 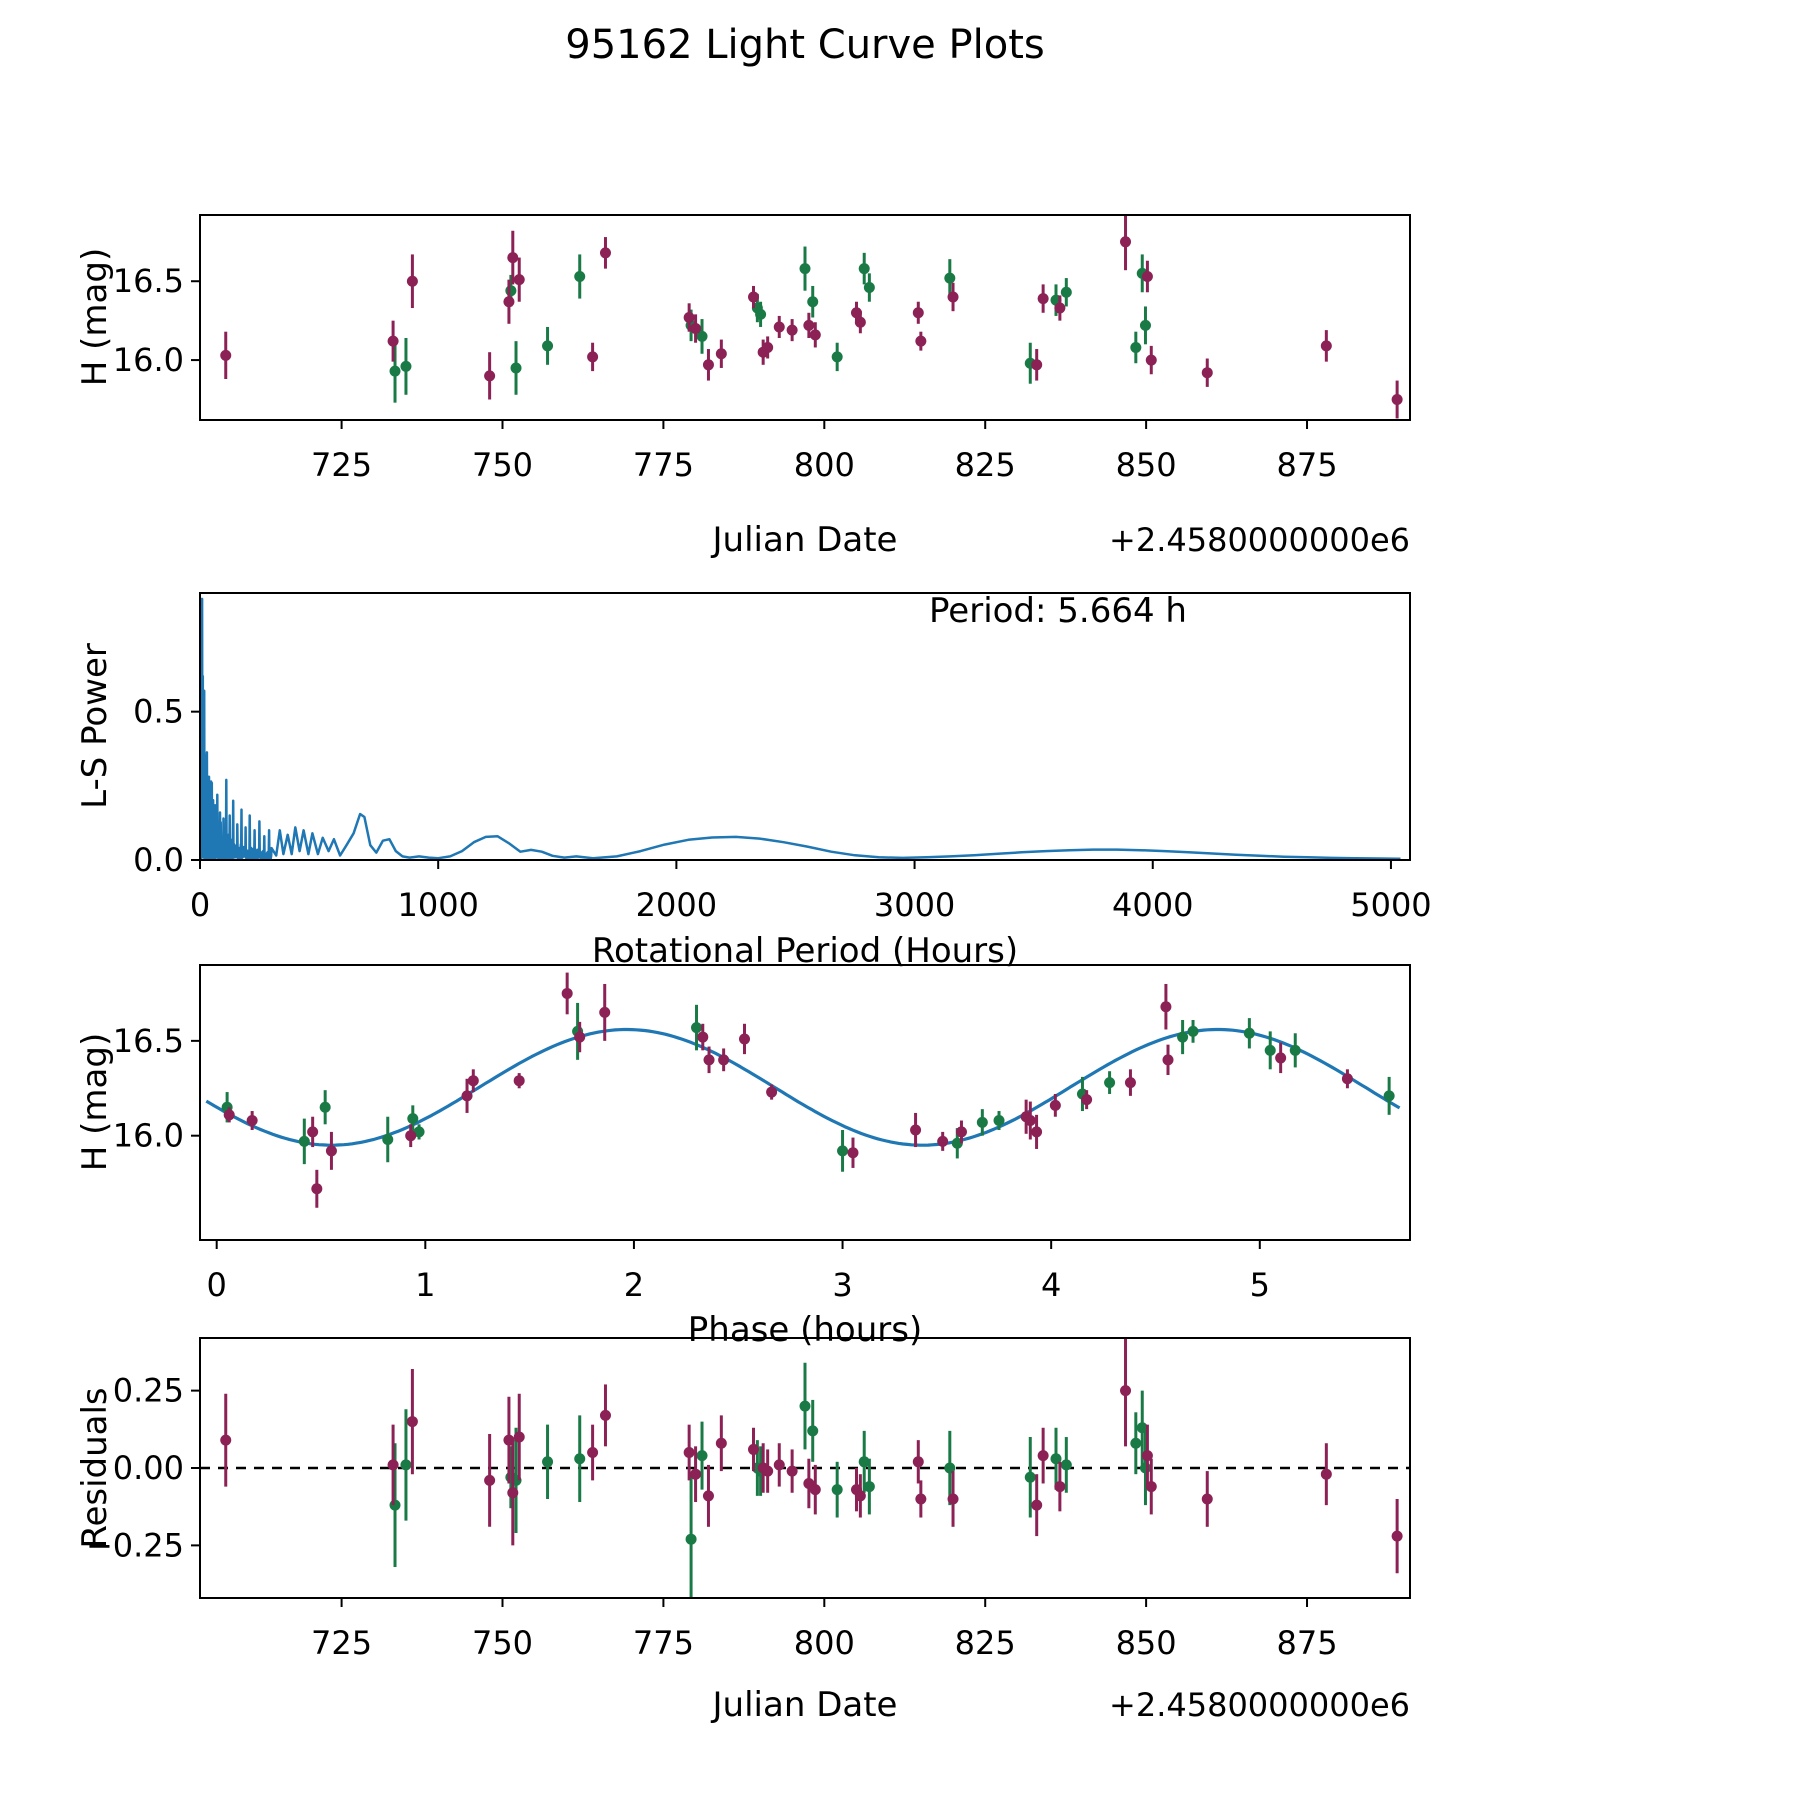 I want to click on light-curve-axes: 725 750 775 800 825 850 875 16.0 16.5, so click(x=762, y=349).